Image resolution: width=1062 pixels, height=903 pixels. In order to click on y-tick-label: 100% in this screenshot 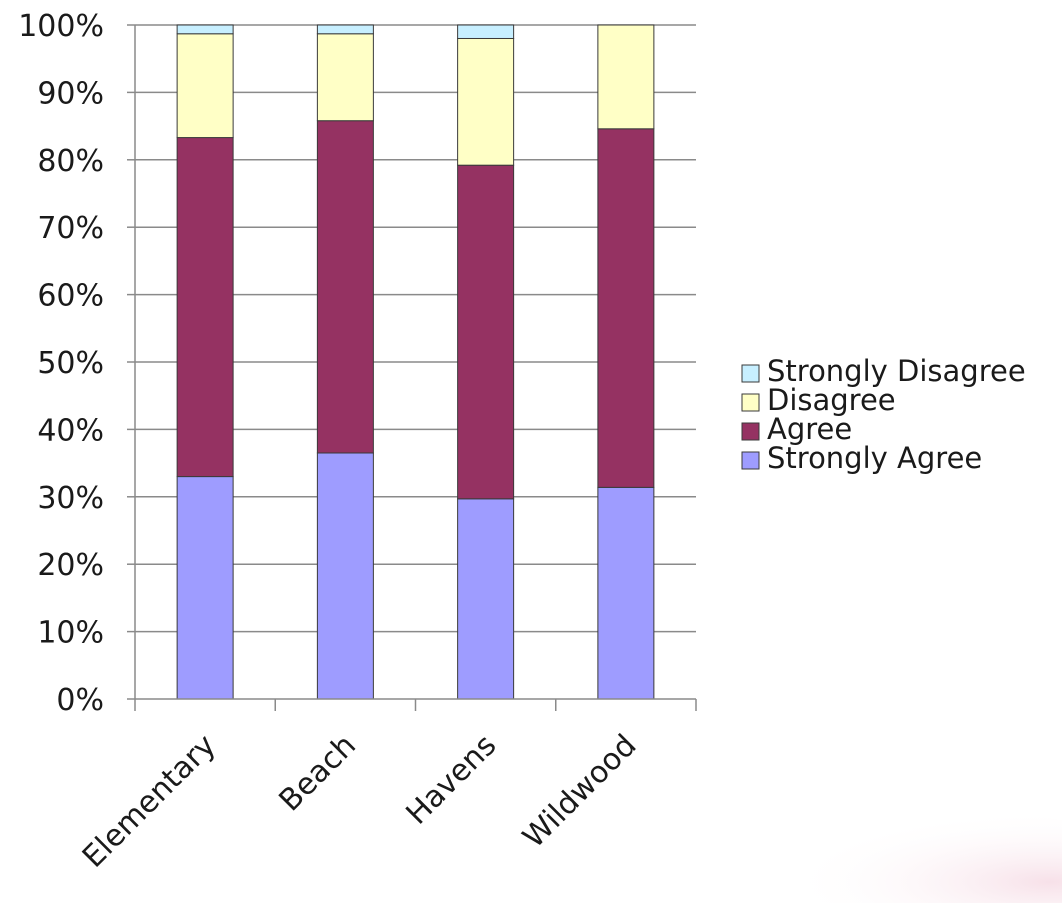, I will do `click(61, 26)`.